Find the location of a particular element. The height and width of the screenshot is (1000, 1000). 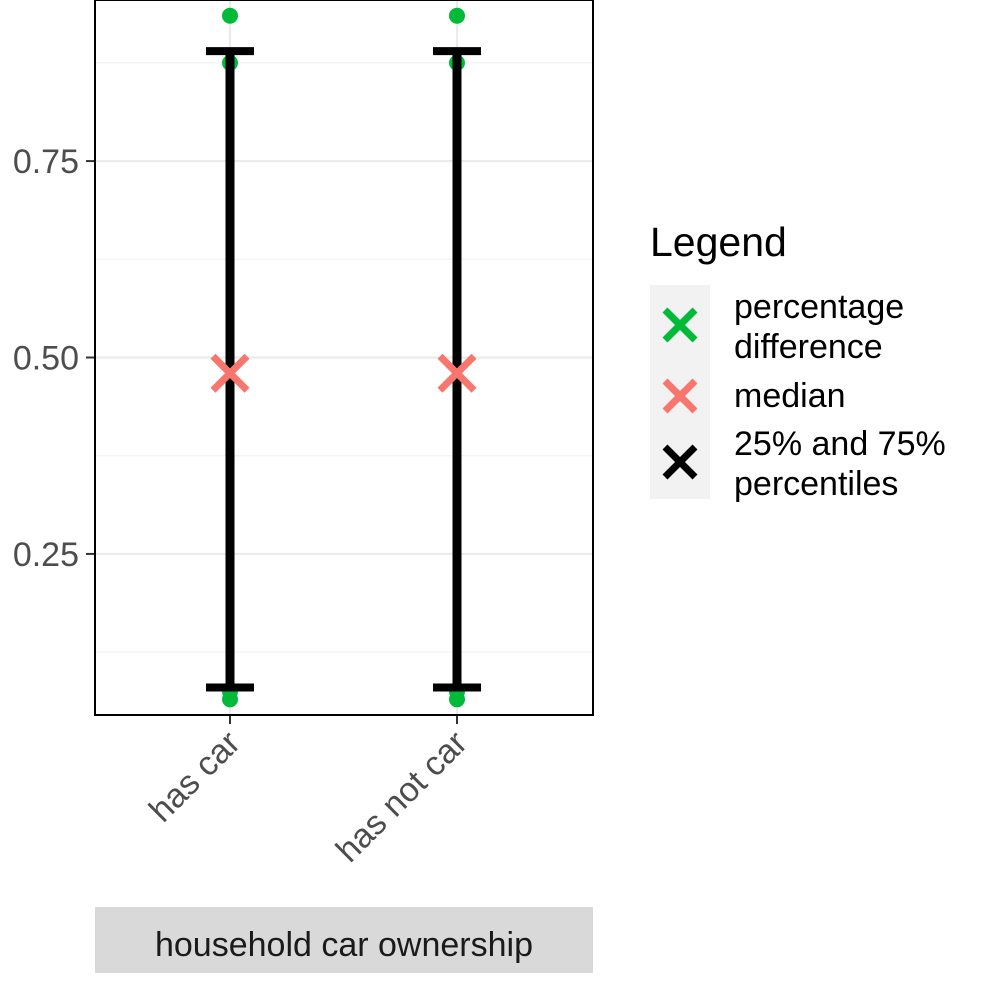

y-axis: 0.25 0.50 0.75 is located at coordinates (54, 358).